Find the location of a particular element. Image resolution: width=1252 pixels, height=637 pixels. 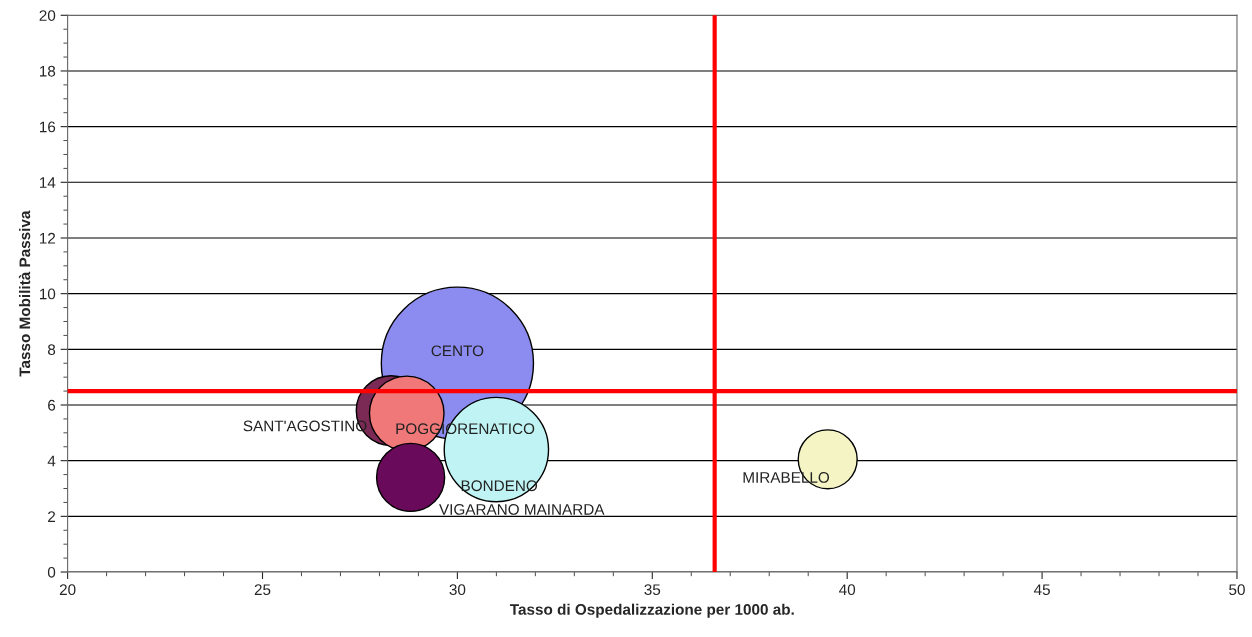

y-tick-label: 18 is located at coordinates (47, 71).